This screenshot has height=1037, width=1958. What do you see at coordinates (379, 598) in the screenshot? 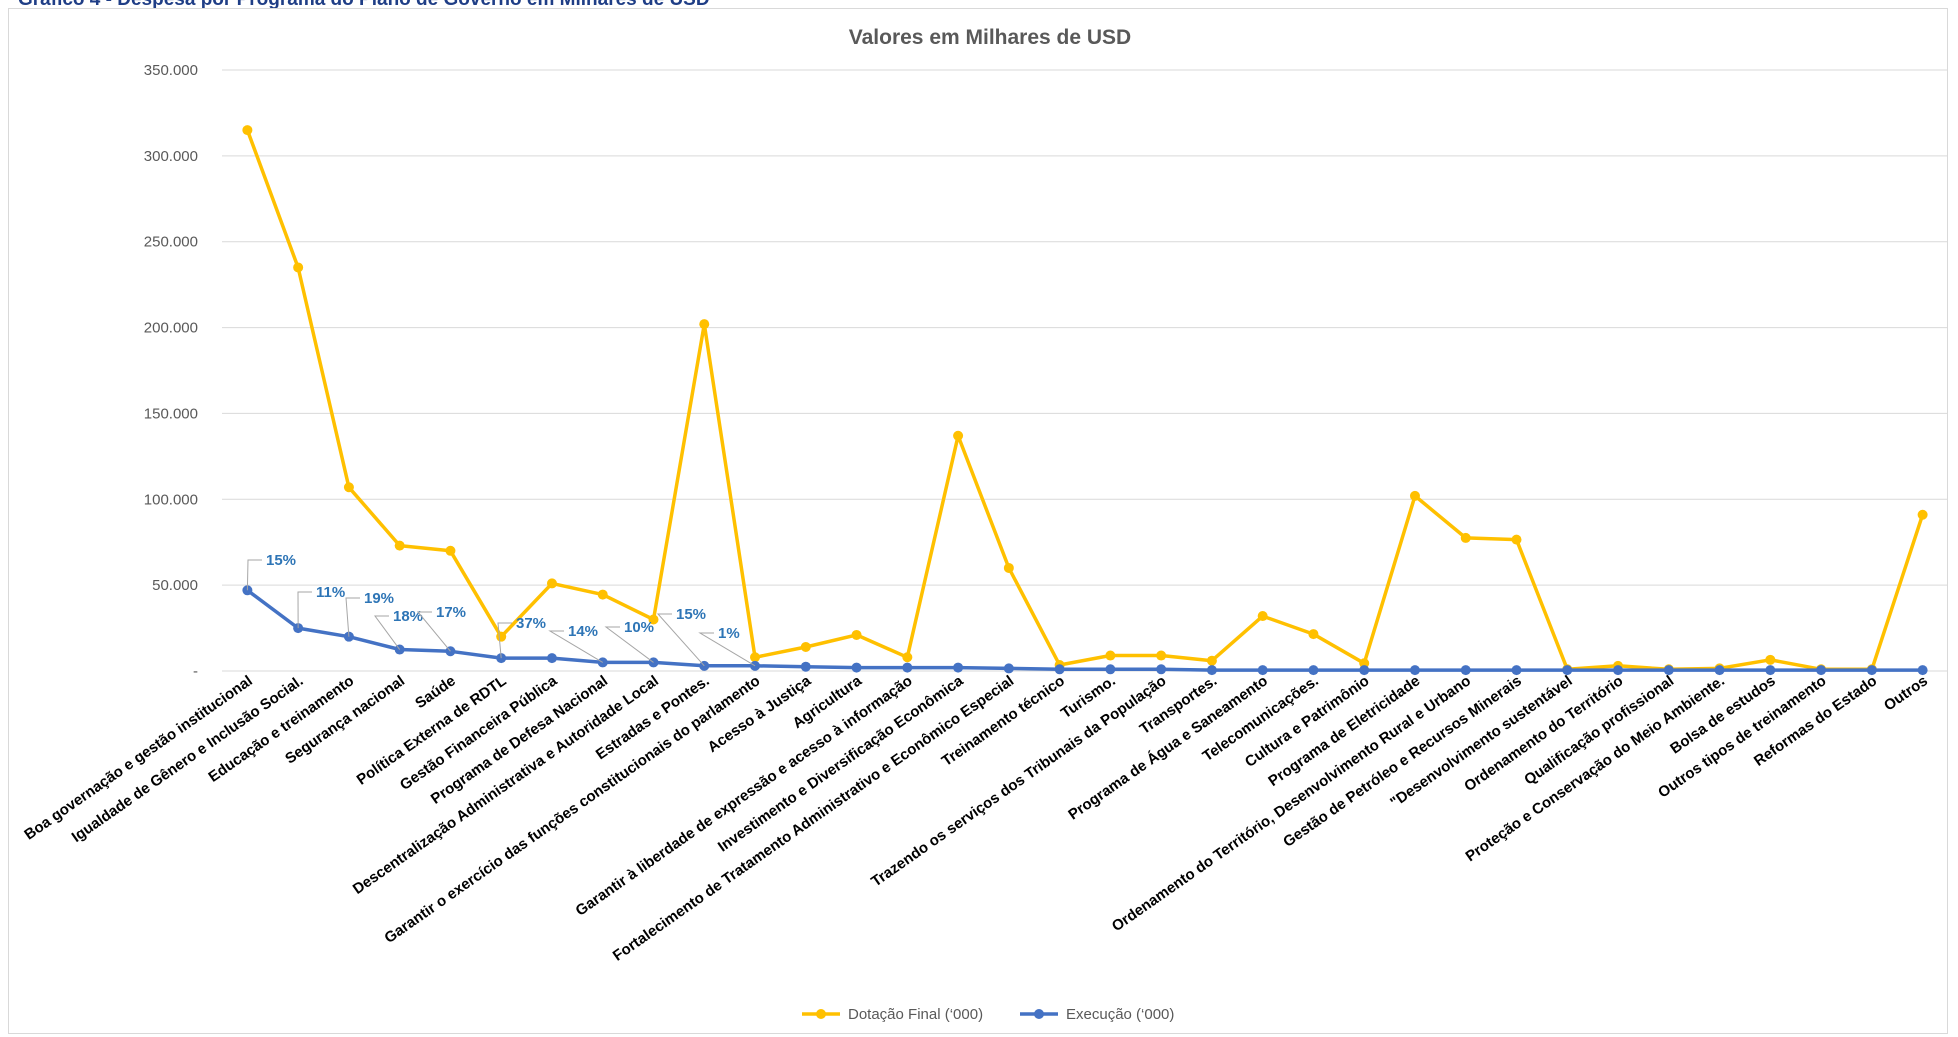
I see `execution-percent-label: 19%` at bounding box center [379, 598].